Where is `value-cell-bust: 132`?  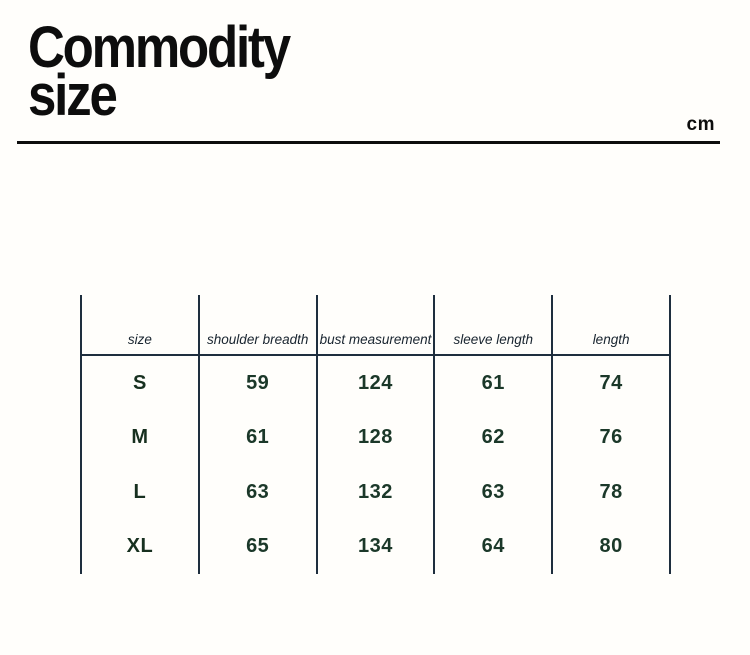
value-cell-bust: 132 is located at coordinates (375, 492).